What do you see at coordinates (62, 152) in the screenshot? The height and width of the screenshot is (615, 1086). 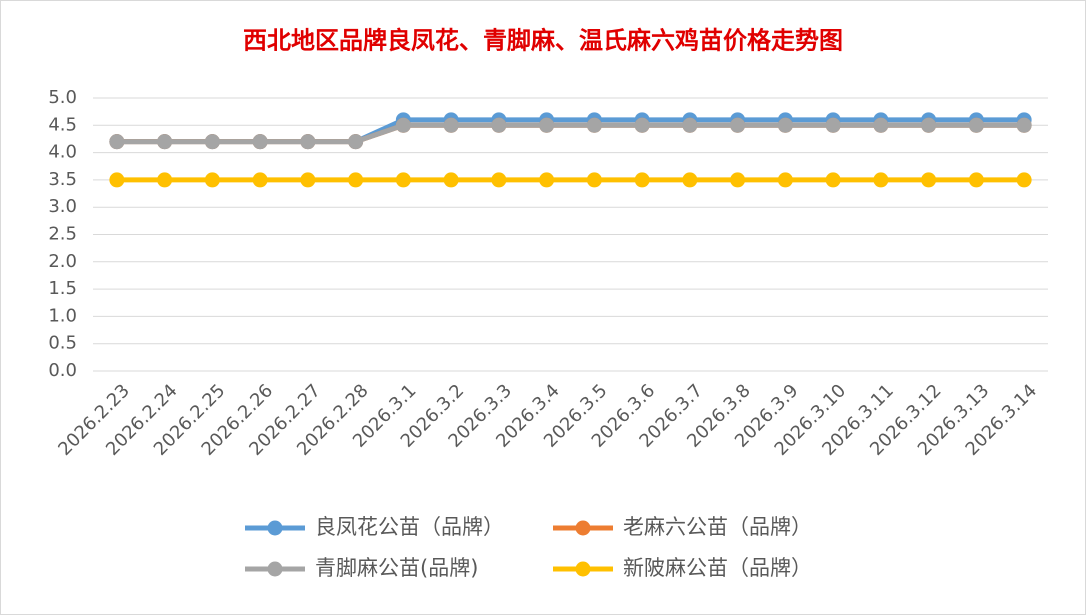 I see `y-tick-label: 4.0` at bounding box center [62, 152].